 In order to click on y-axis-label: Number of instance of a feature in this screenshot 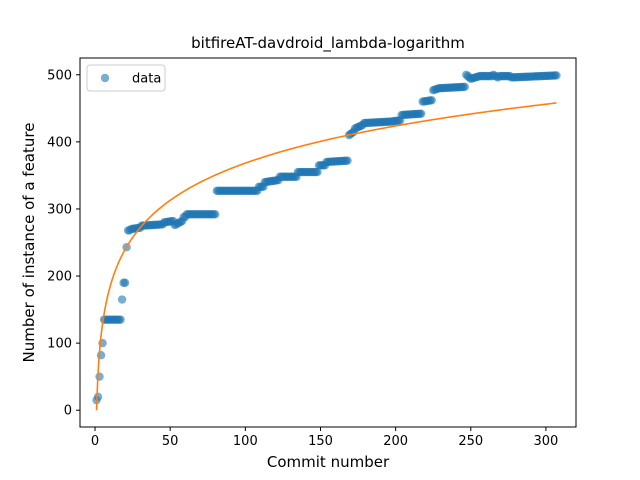, I will do `click(29, 243)`.